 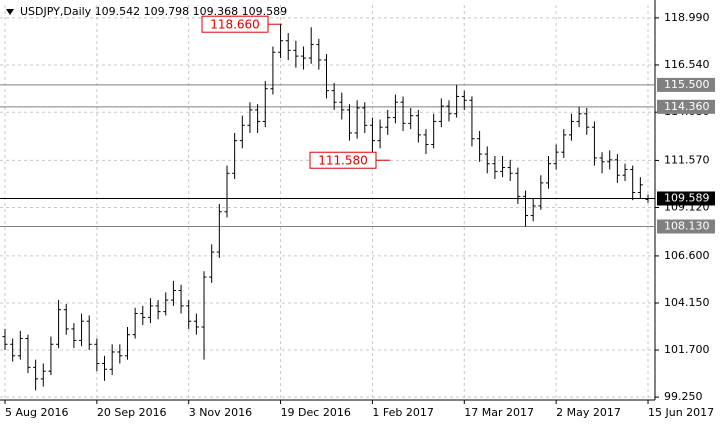 I want to click on x-tick-label: 15 Jun 2017, so click(x=681, y=412).